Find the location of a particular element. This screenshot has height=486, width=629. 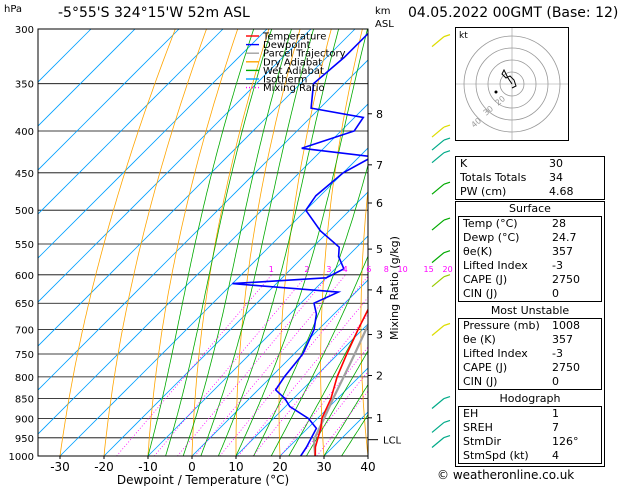

mixing-ratio-label: 2 is located at coordinates (306, 269).